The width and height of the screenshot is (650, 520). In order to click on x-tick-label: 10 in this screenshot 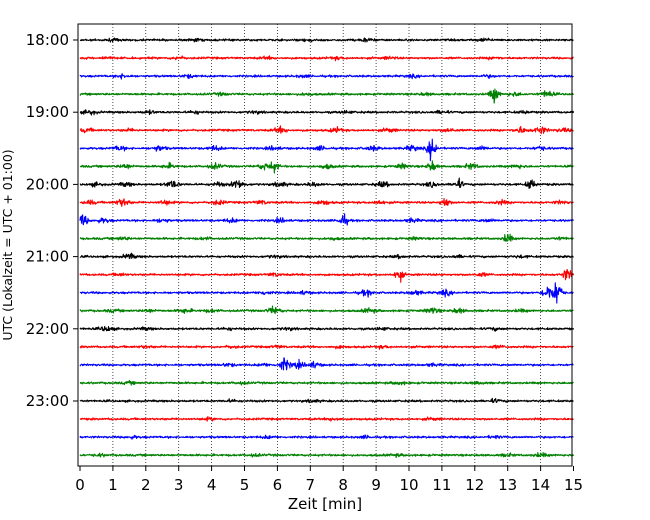, I will do `click(408, 485)`.